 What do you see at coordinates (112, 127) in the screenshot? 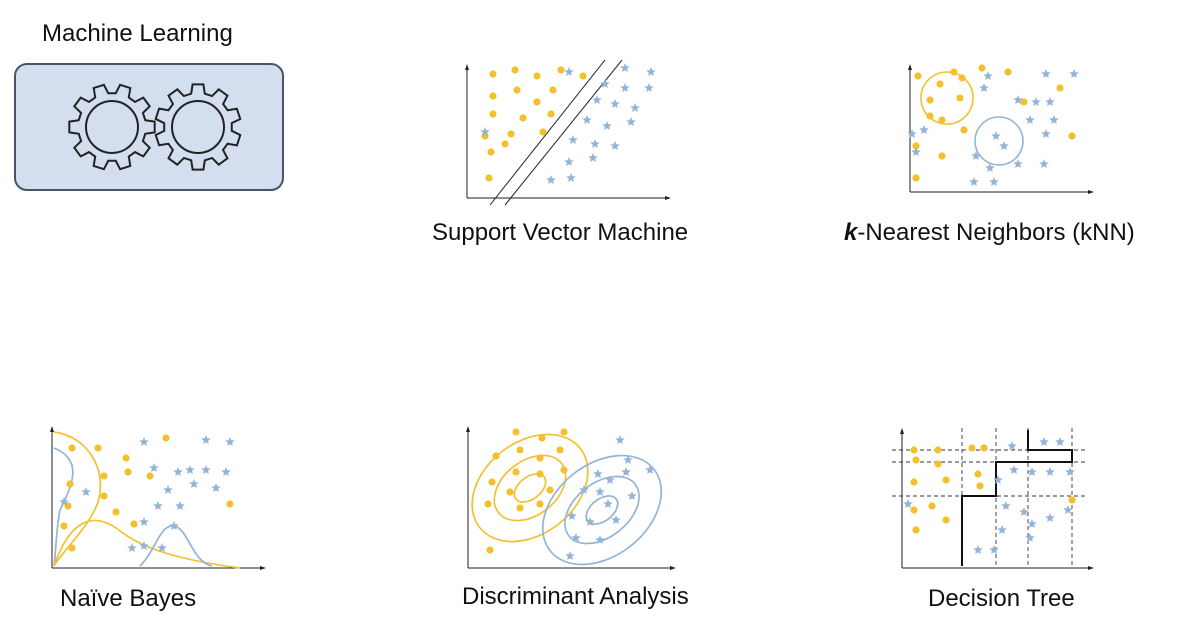
I see `gear-hub` at bounding box center [112, 127].